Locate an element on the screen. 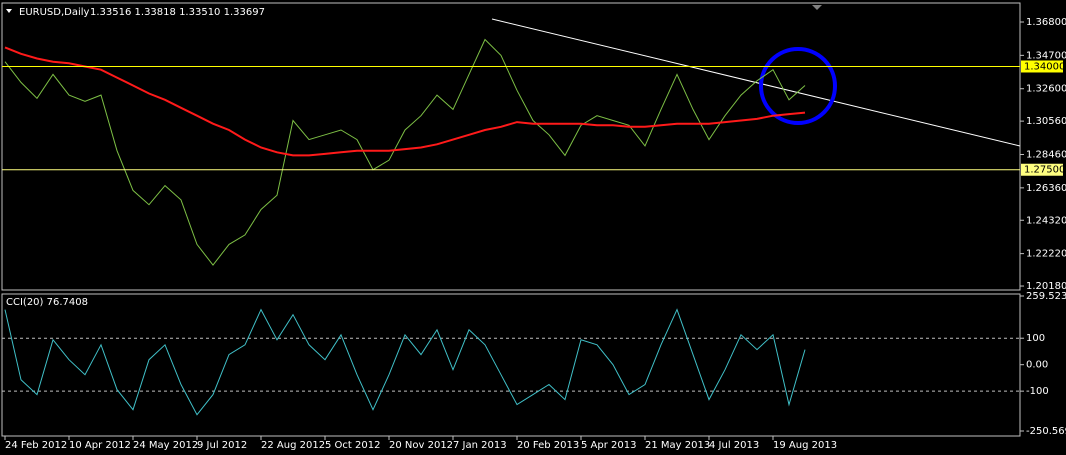  x-tick-label: 9 Jul 2012 is located at coordinates (222, 445).